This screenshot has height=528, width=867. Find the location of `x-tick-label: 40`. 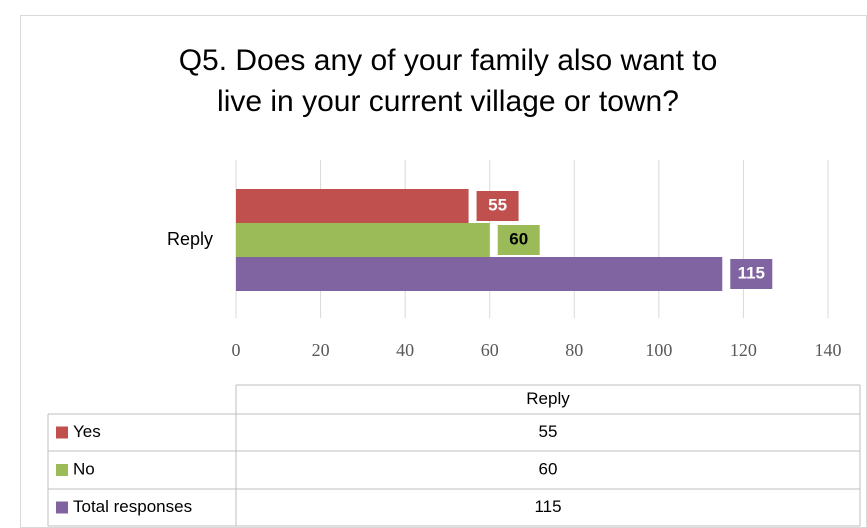

x-tick-label: 40 is located at coordinates (405, 350).